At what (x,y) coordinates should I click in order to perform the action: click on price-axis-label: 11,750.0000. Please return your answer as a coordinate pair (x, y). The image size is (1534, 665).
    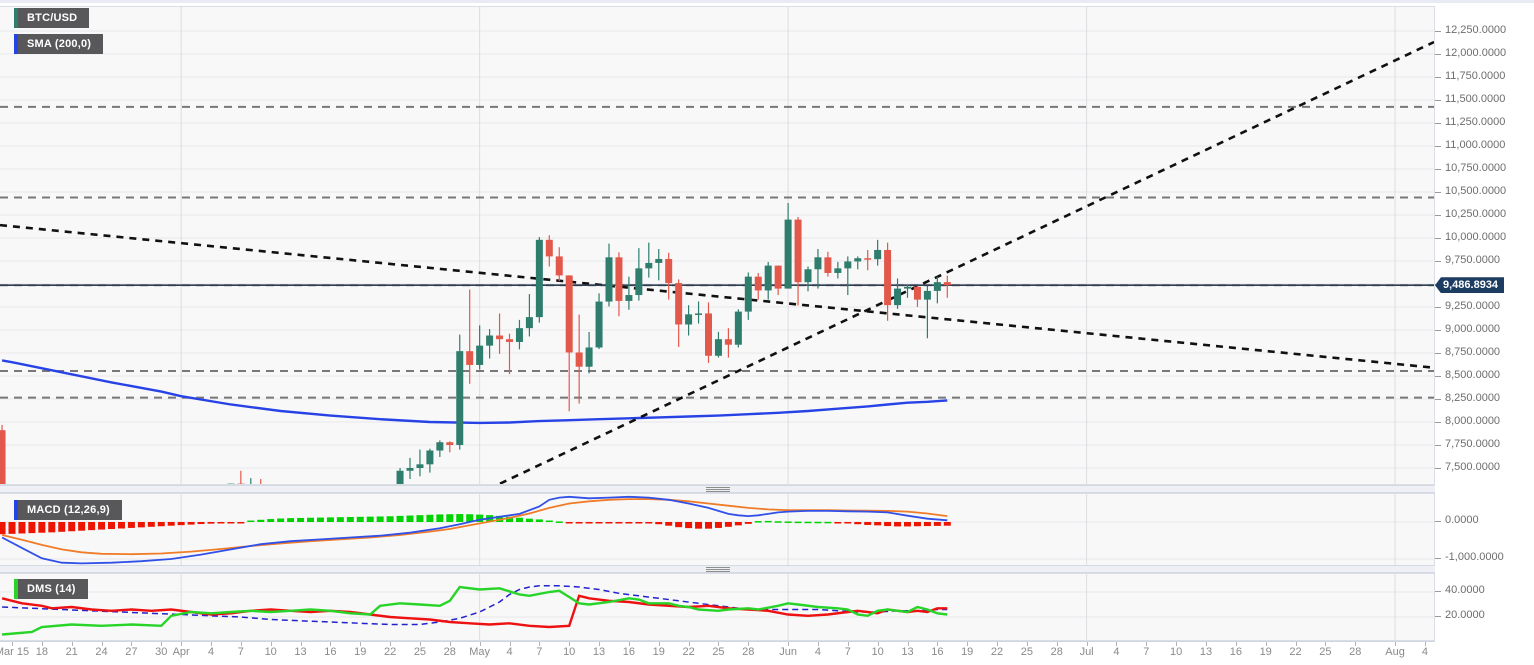
    Looking at the image, I should click on (1475, 76).